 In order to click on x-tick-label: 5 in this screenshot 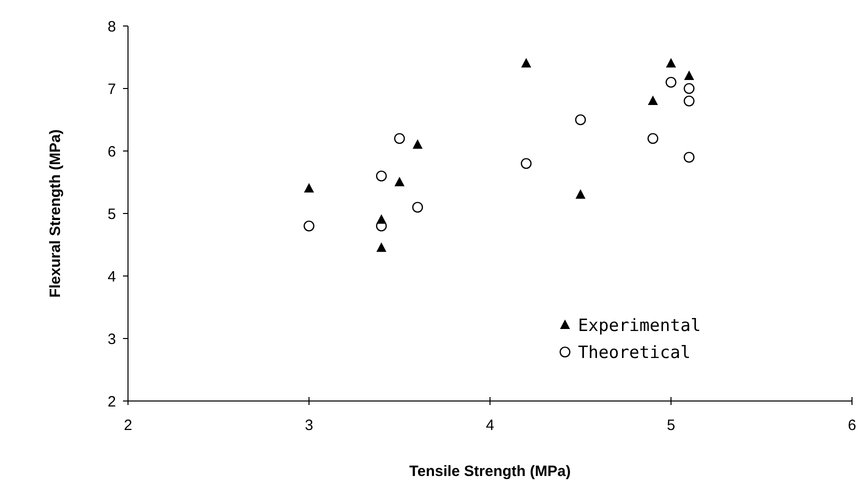, I will do `click(671, 425)`.